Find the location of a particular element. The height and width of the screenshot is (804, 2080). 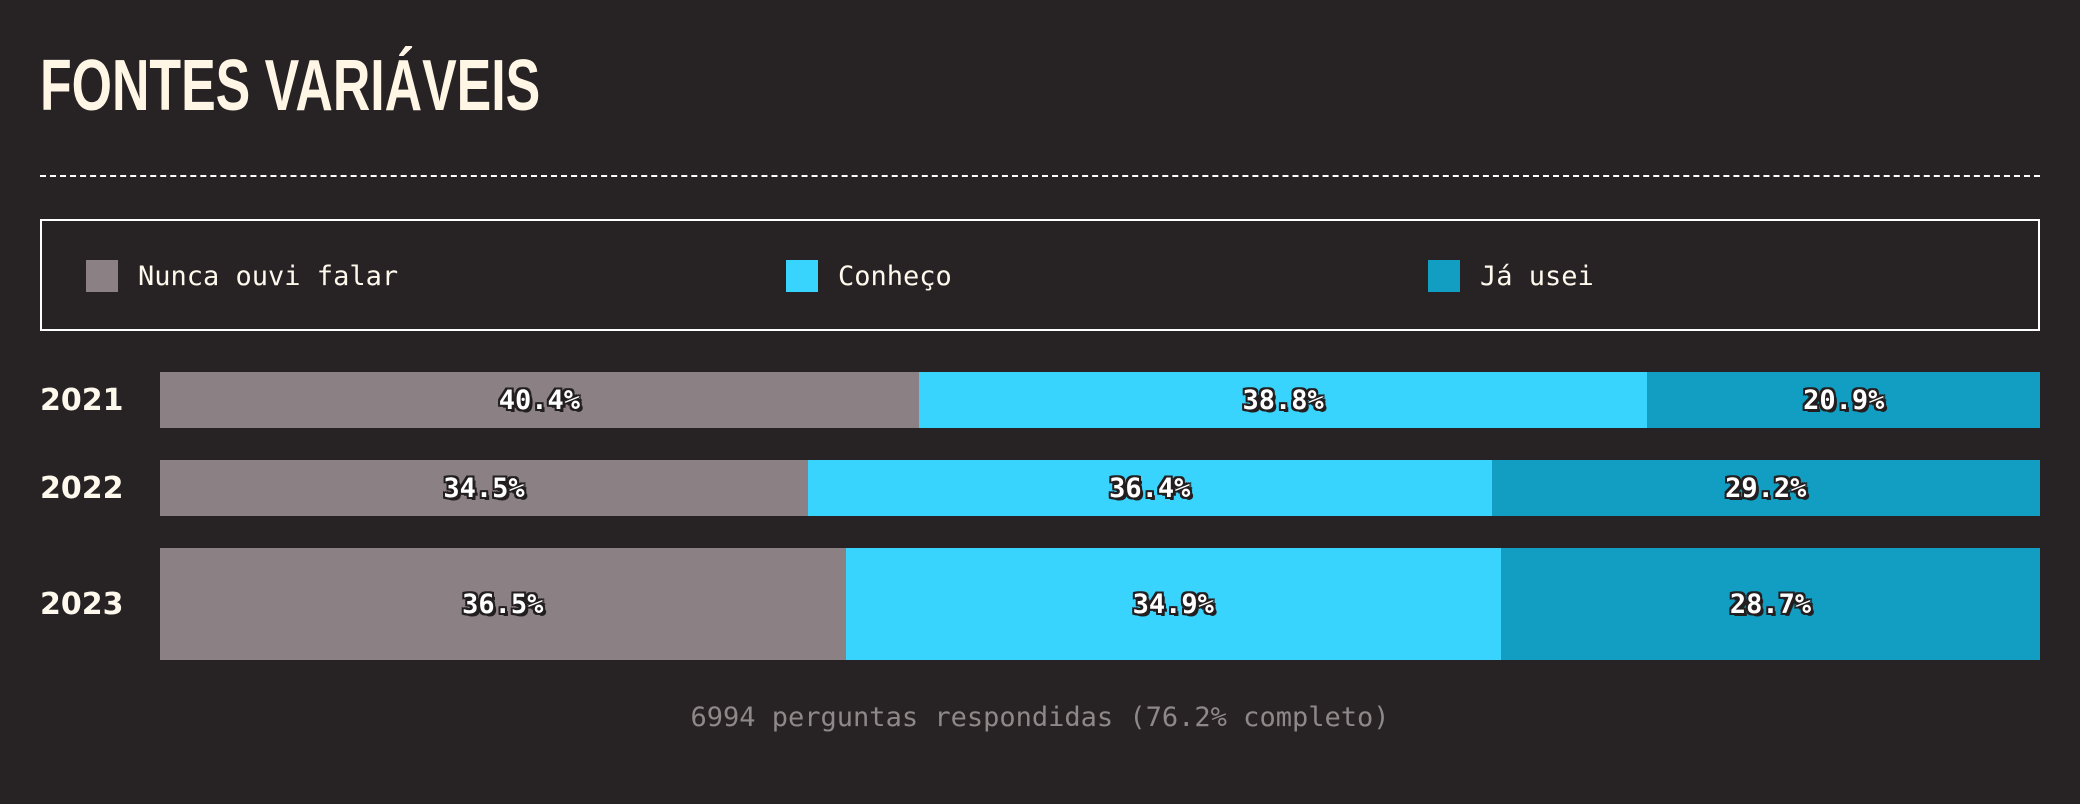

bar-2022: 34.5% 36.4% 29.2% is located at coordinates (1100, 488).